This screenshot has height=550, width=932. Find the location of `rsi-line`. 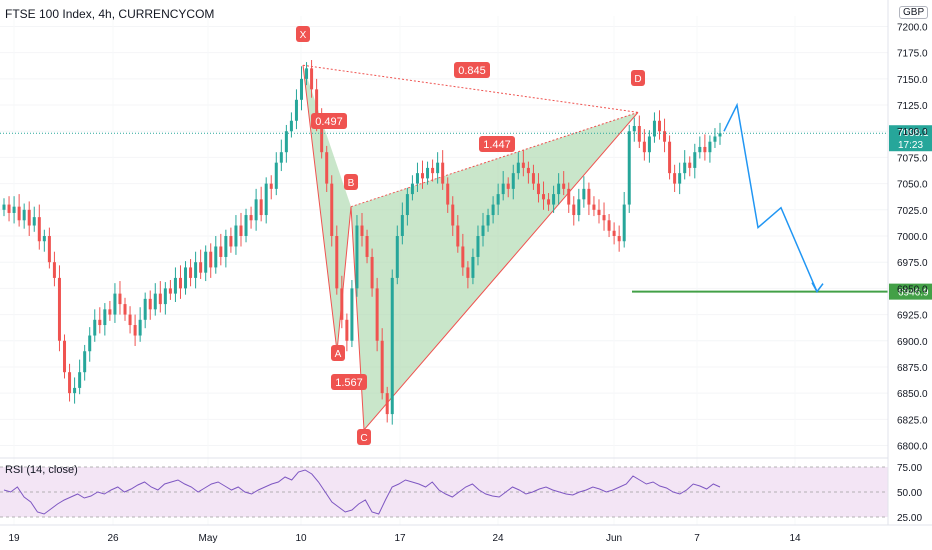

rsi-line is located at coordinates (362, 492).